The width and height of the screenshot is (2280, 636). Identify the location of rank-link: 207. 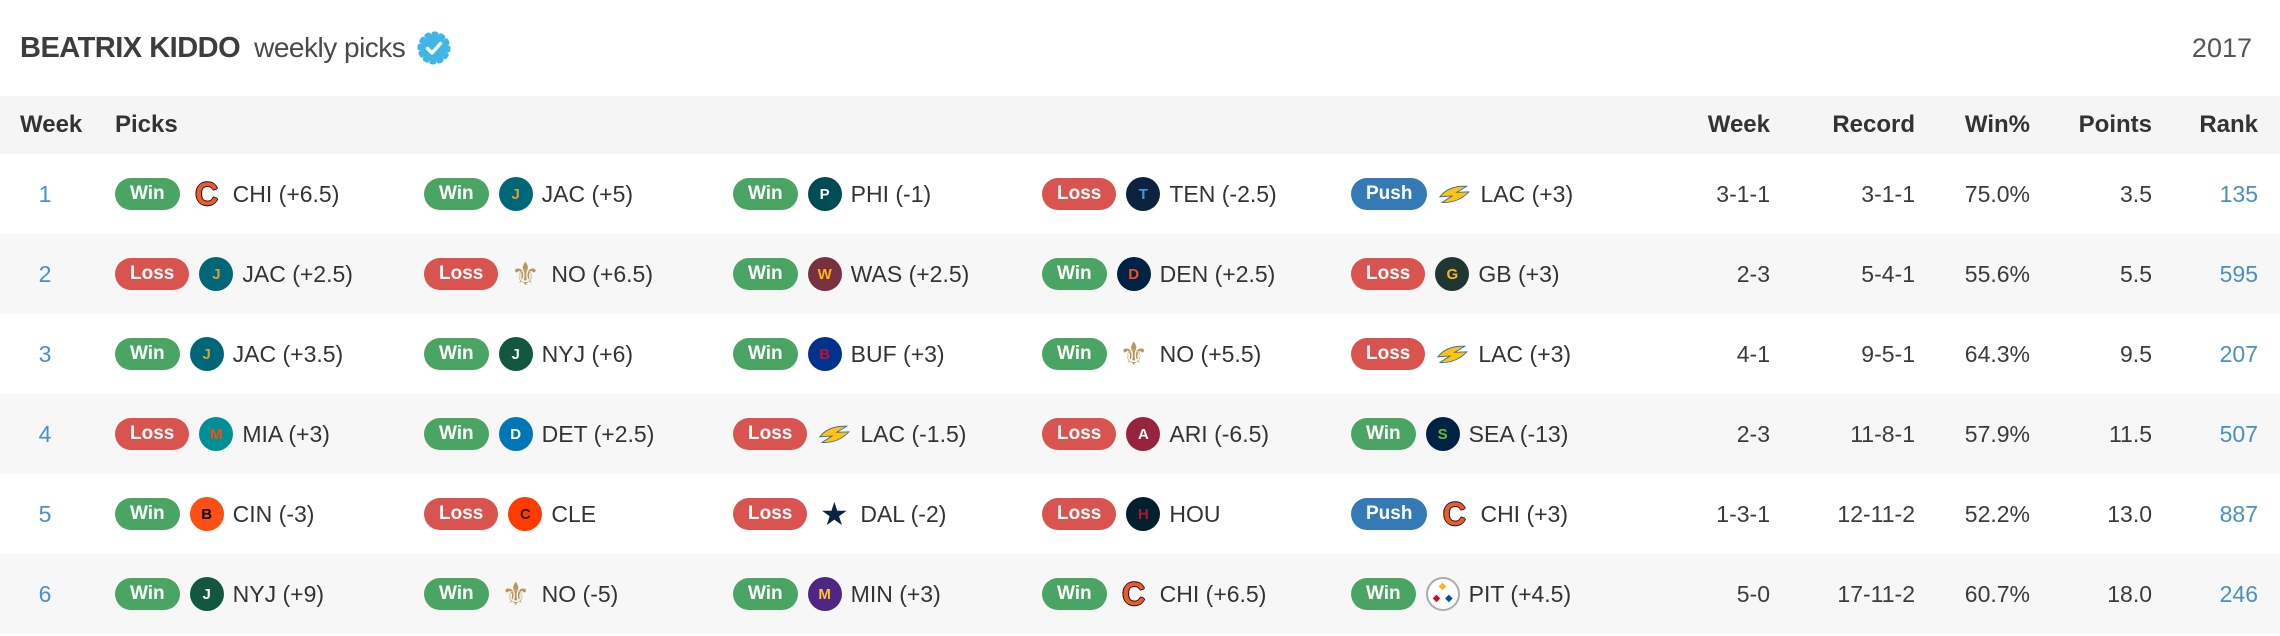
(2238, 353).